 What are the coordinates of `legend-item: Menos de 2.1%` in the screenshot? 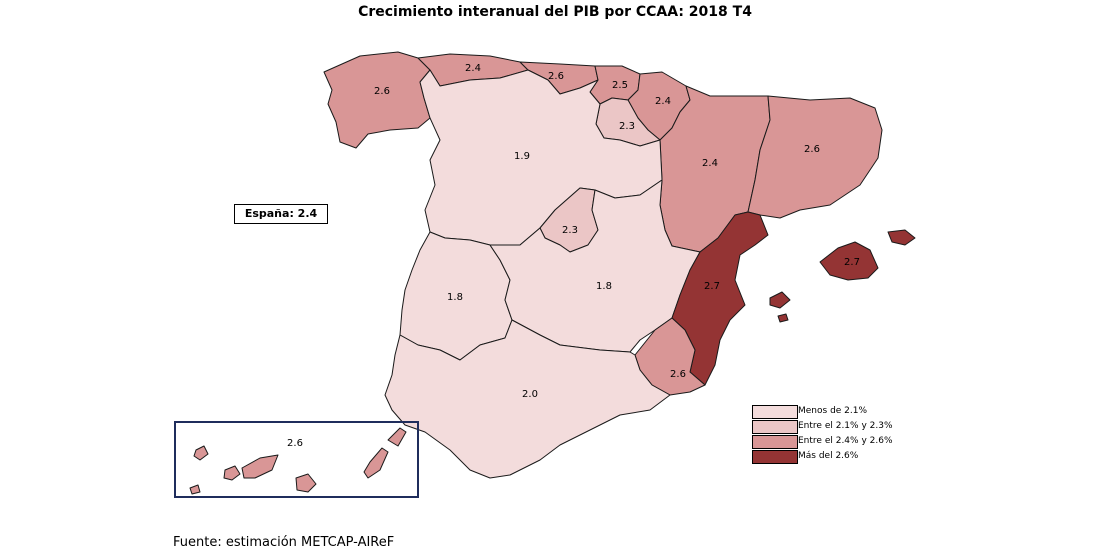 It's located at (832, 412).